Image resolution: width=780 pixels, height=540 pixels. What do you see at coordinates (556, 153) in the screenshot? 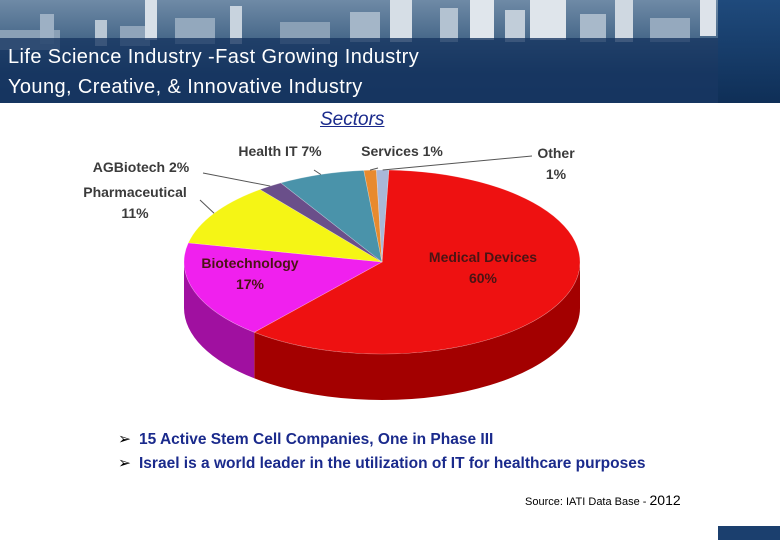
I see `slice-label-other: Other` at bounding box center [556, 153].